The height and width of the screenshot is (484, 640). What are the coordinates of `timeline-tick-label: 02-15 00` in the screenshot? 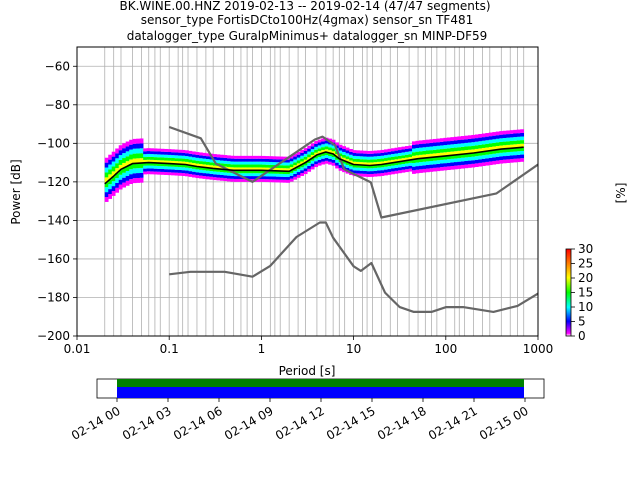 It's located at (504, 423).